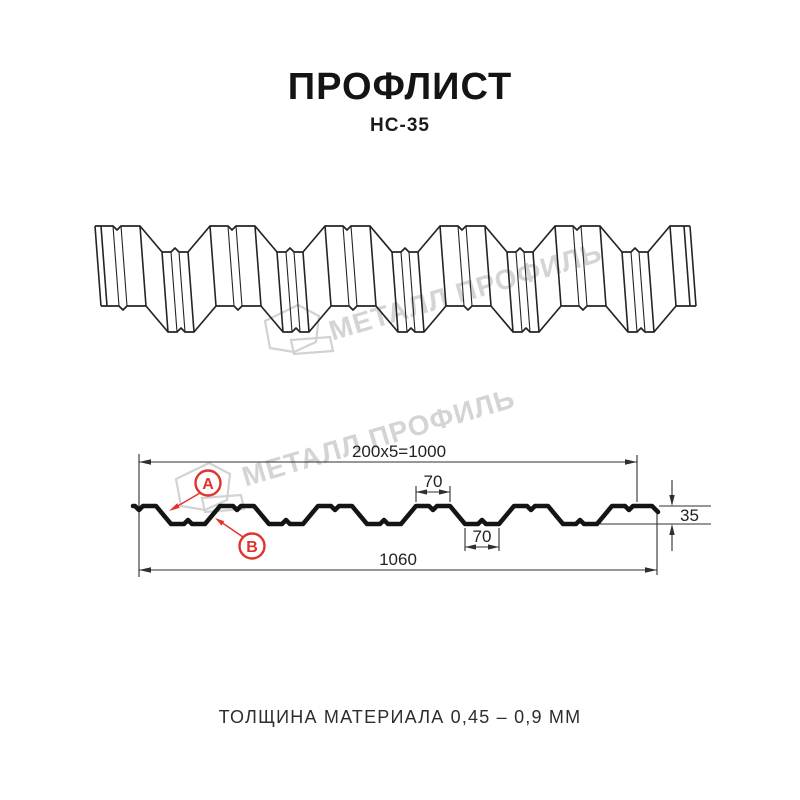  What do you see at coordinates (398, 319) in the screenshot?
I see `sheet-near-edge-outline` at bounding box center [398, 319].